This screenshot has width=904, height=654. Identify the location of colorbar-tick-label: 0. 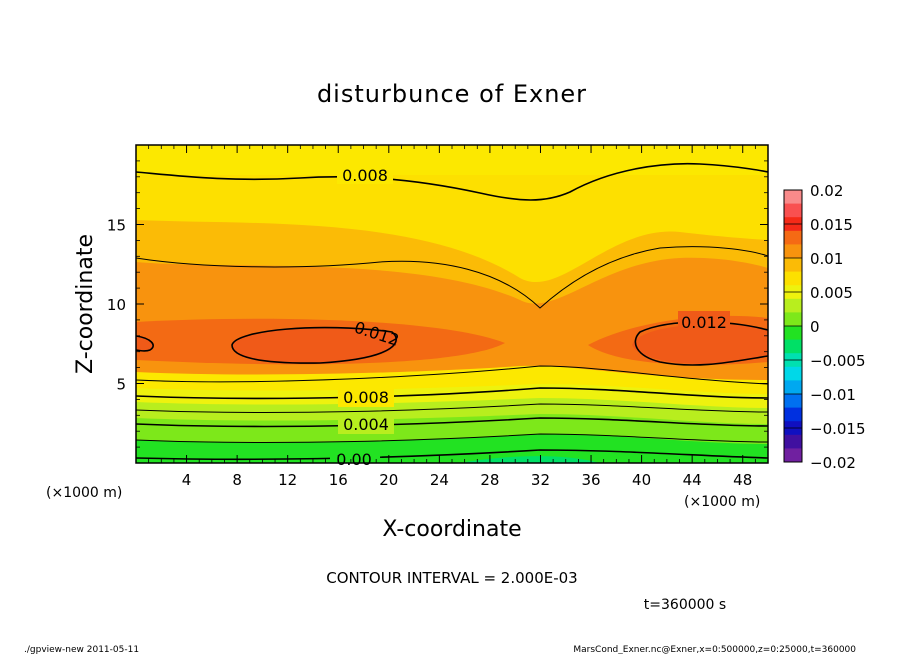
(815, 327).